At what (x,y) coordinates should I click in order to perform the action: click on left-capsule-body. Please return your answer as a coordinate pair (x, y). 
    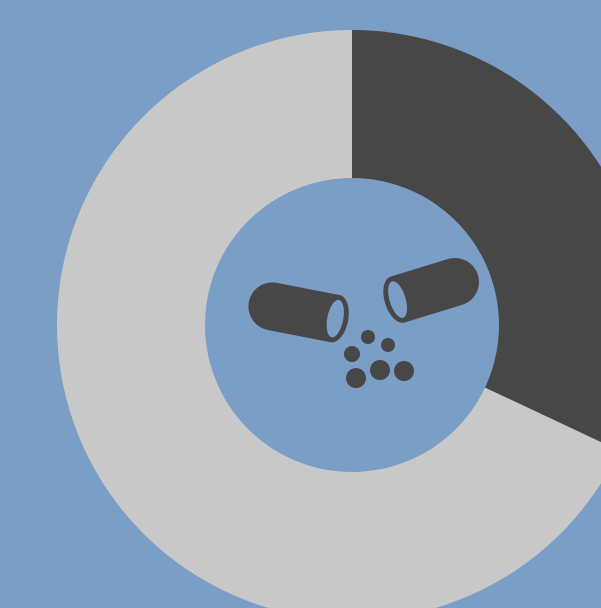
    Looking at the image, I should click on (294, 312).